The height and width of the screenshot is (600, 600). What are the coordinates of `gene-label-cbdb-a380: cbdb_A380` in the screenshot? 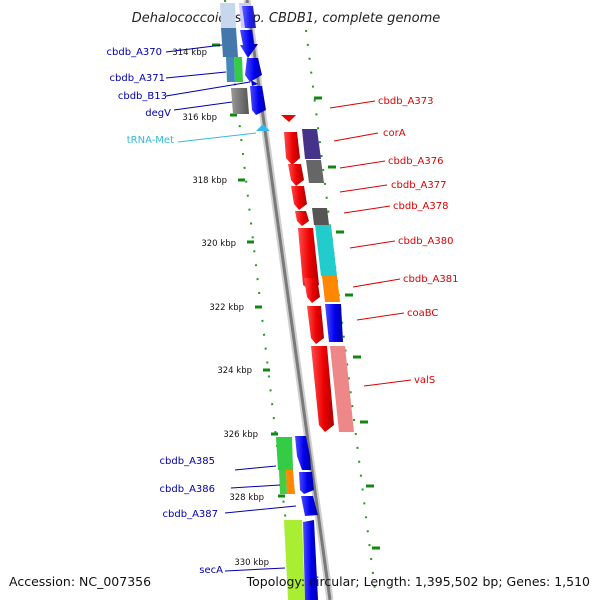 It's located at (425, 241).